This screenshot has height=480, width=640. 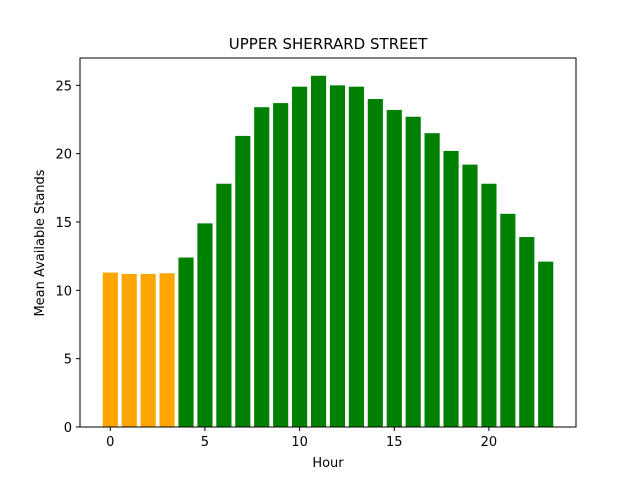 I want to click on x-tick-label: 20, so click(x=489, y=442).